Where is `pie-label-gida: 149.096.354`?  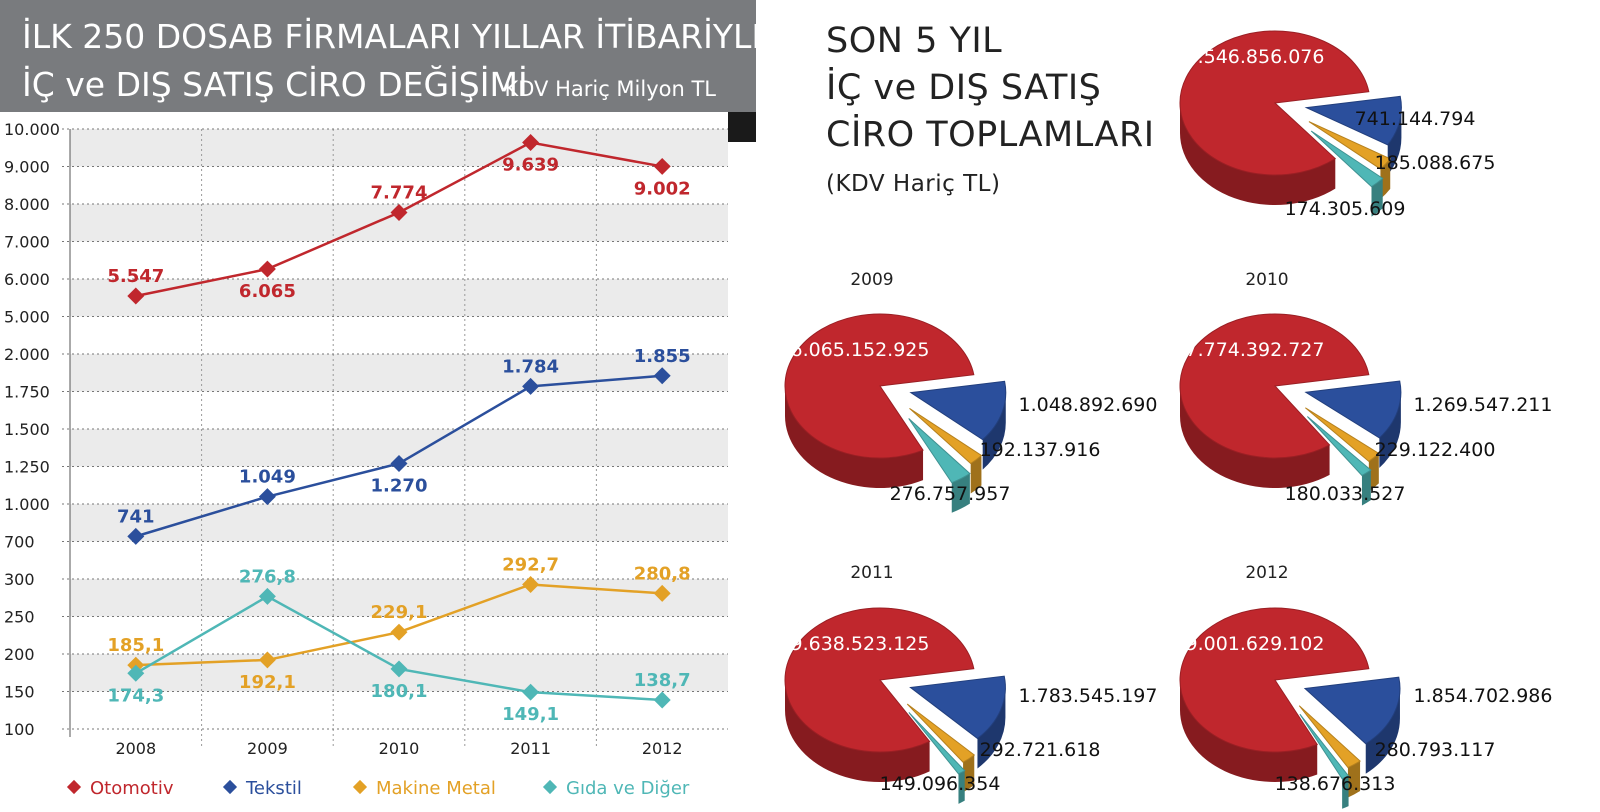 pie-label-gida: 149.096.354 is located at coordinates (940, 784).